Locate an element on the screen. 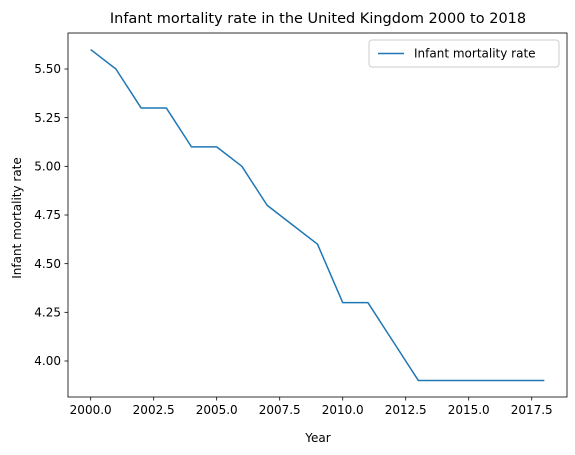 The height and width of the screenshot is (455, 575). x-tick-label: 2015.0 is located at coordinates (469, 410).